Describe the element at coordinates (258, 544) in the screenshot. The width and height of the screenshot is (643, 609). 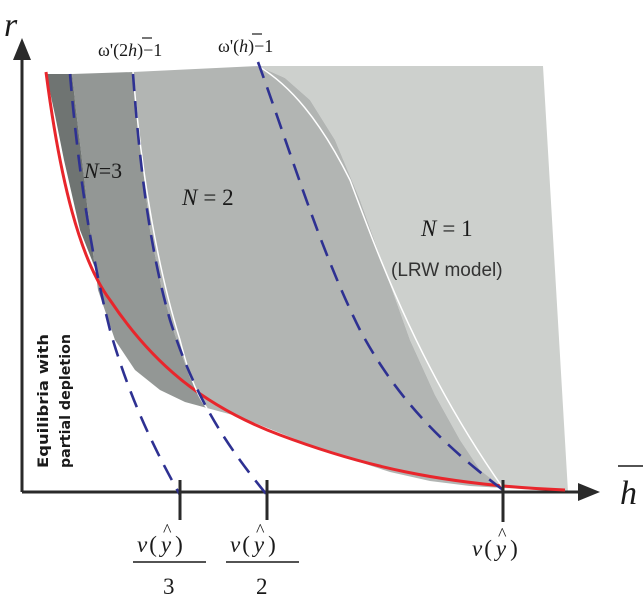
I see `tick-half-var: y` at that location.